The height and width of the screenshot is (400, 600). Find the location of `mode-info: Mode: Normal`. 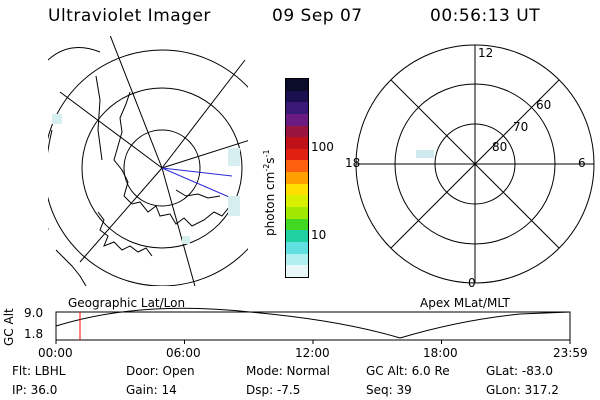

mode-info: Mode: Normal is located at coordinates (288, 371).